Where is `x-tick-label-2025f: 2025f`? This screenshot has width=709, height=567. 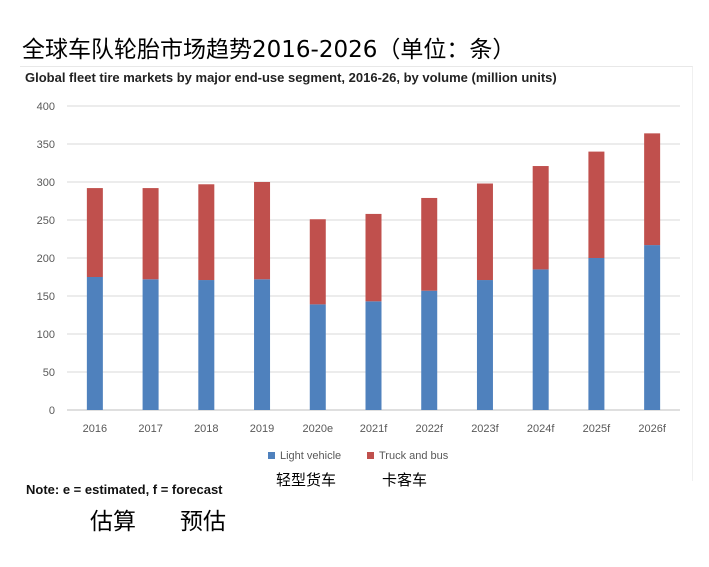 x-tick-label-2025f: 2025f is located at coordinates (597, 429).